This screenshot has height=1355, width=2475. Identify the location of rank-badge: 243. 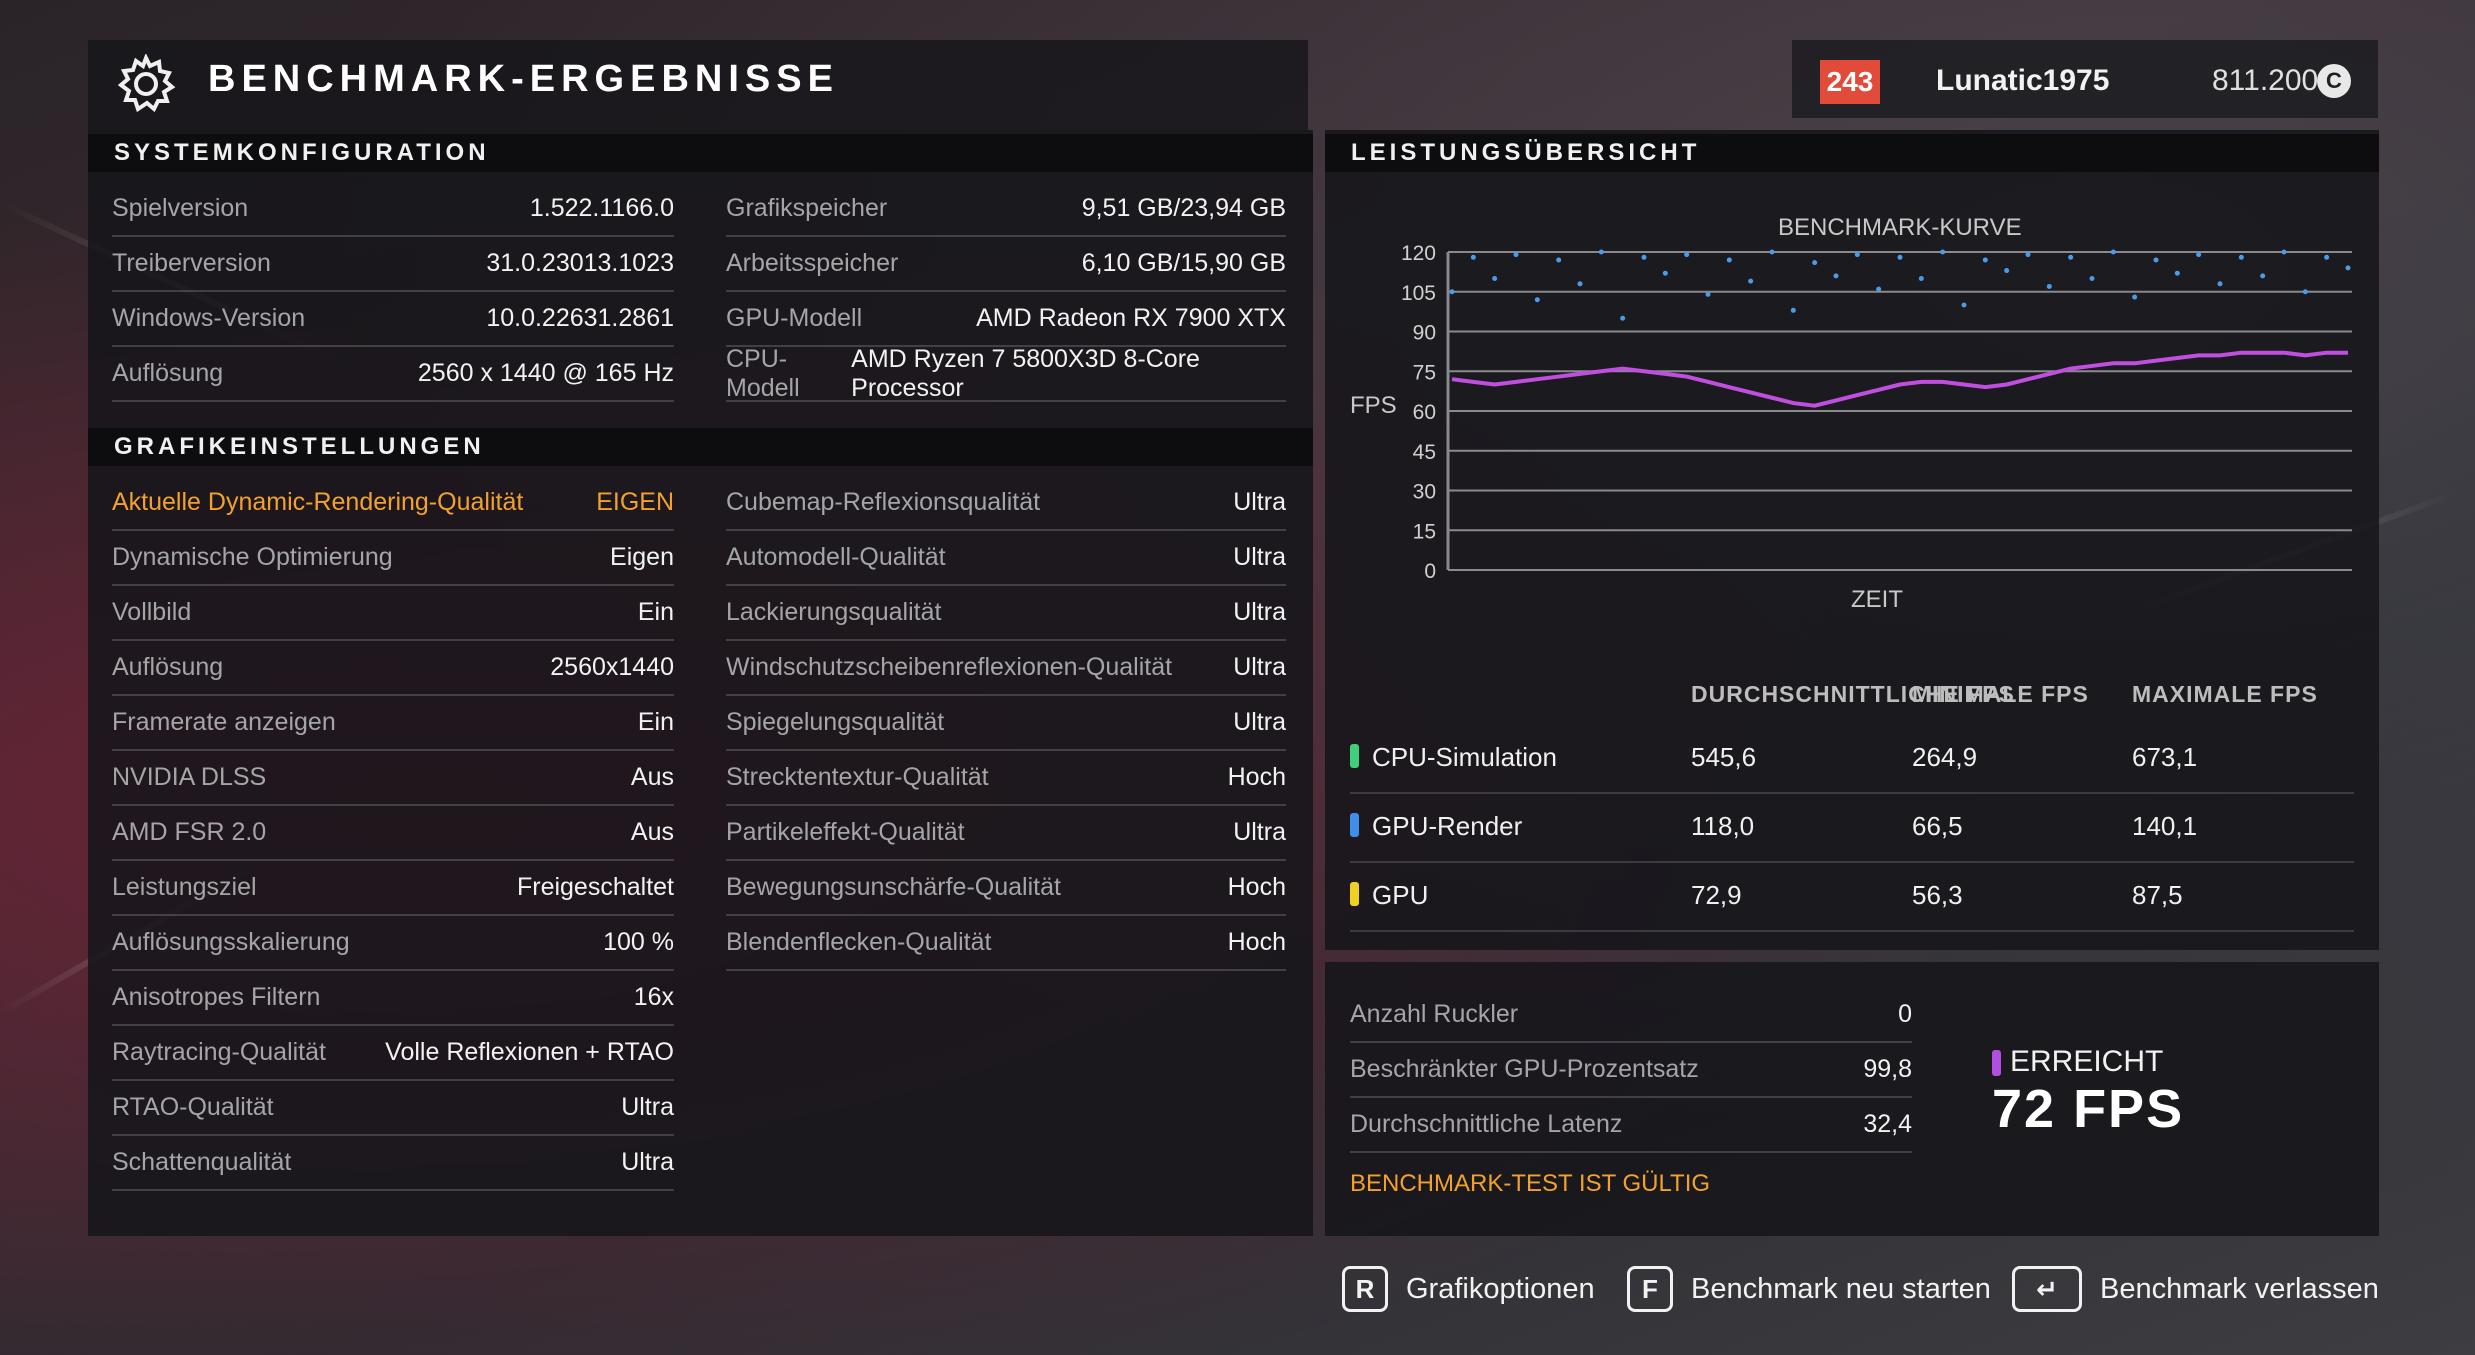
(1850, 82).